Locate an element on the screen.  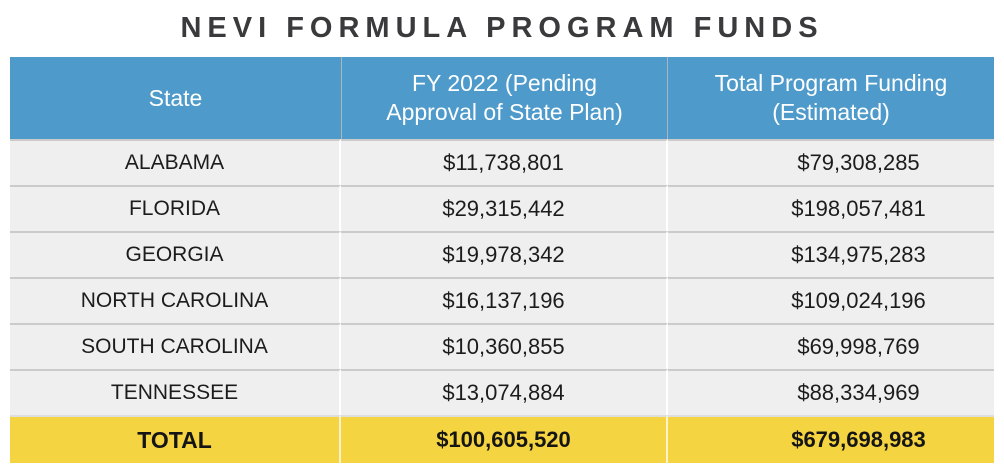
table-row-tennessee-fy2022: $13,074,884 is located at coordinates (504, 392).